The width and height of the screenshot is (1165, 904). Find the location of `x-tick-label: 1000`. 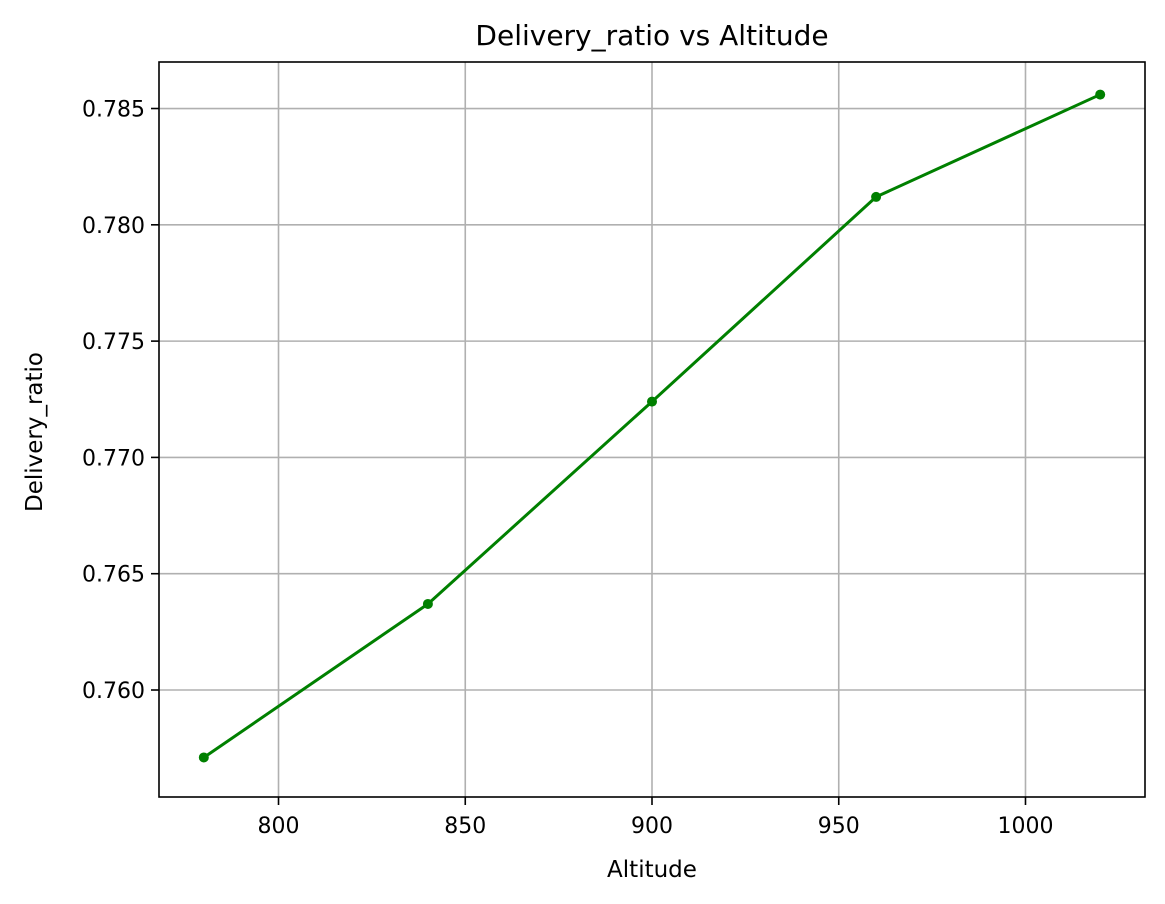

x-tick-label: 1000 is located at coordinates (1025, 826).